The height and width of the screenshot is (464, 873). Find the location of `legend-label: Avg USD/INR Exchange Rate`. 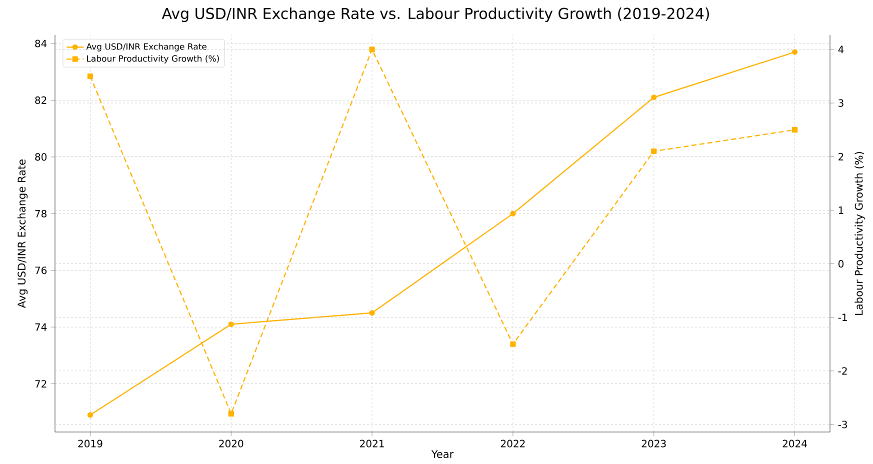

legend-label: Avg USD/INR Exchange Rate is located at coordinates (146, 47).